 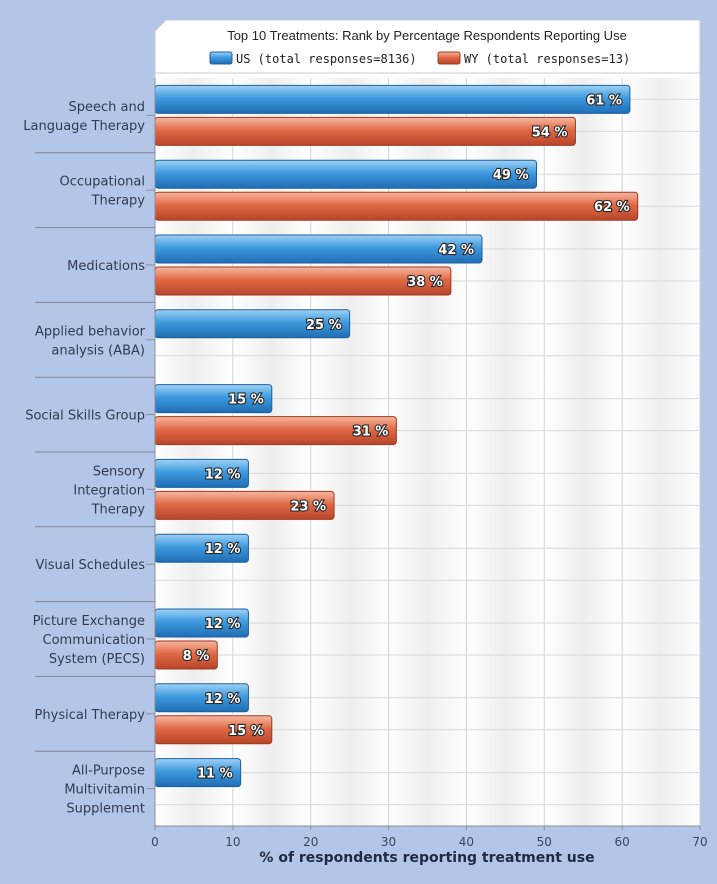 I want to click on category-label: All-Purpose Multivitamin Supplement, so click(x=104, y=790).